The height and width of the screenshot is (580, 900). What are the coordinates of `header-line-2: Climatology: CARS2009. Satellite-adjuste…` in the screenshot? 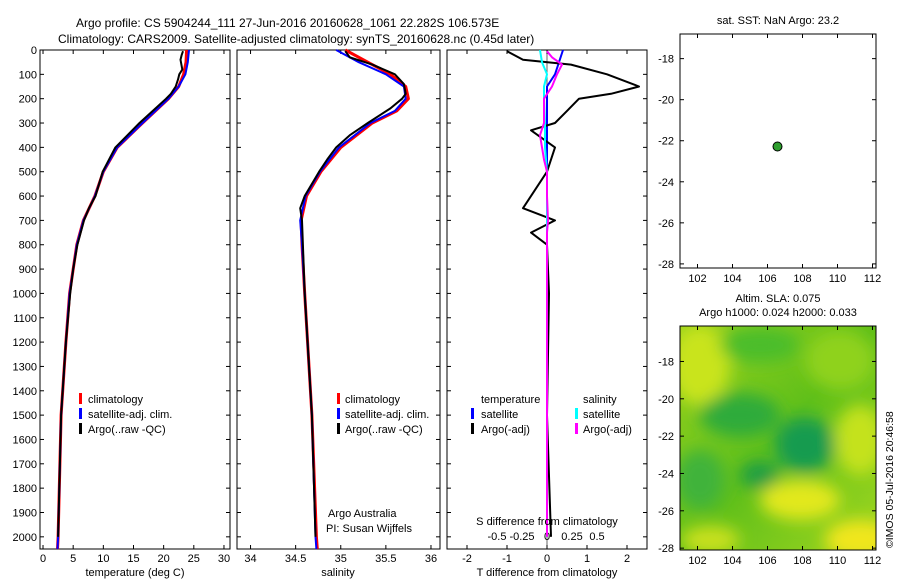 It's located at (296, 39).